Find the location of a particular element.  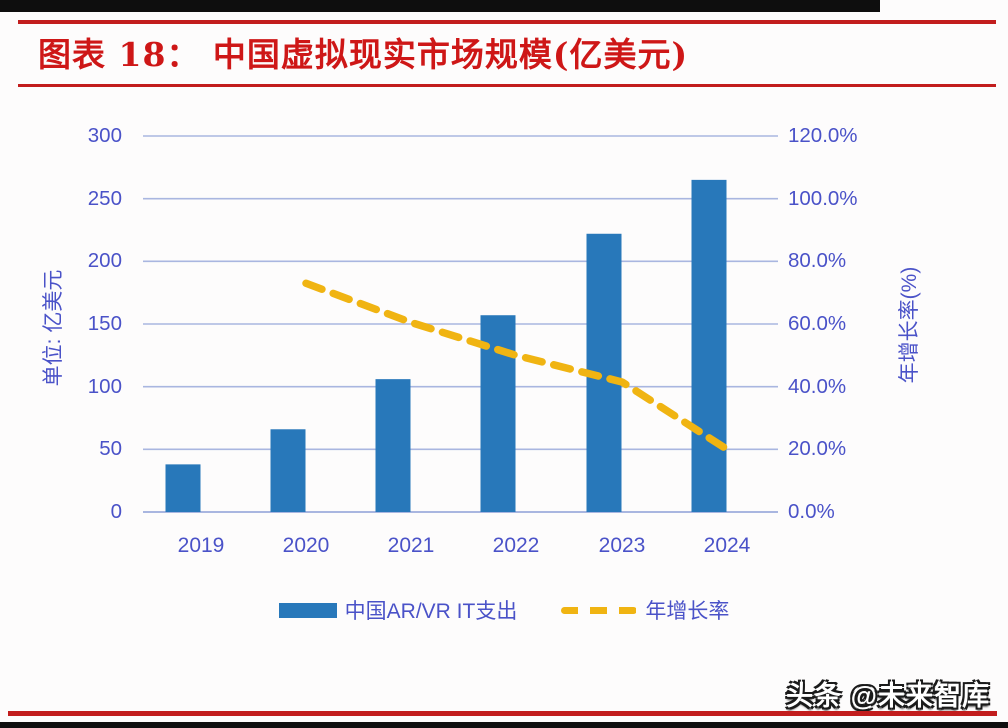

x-axis-tick-label: 2019 is located at coordinates (201, 545).